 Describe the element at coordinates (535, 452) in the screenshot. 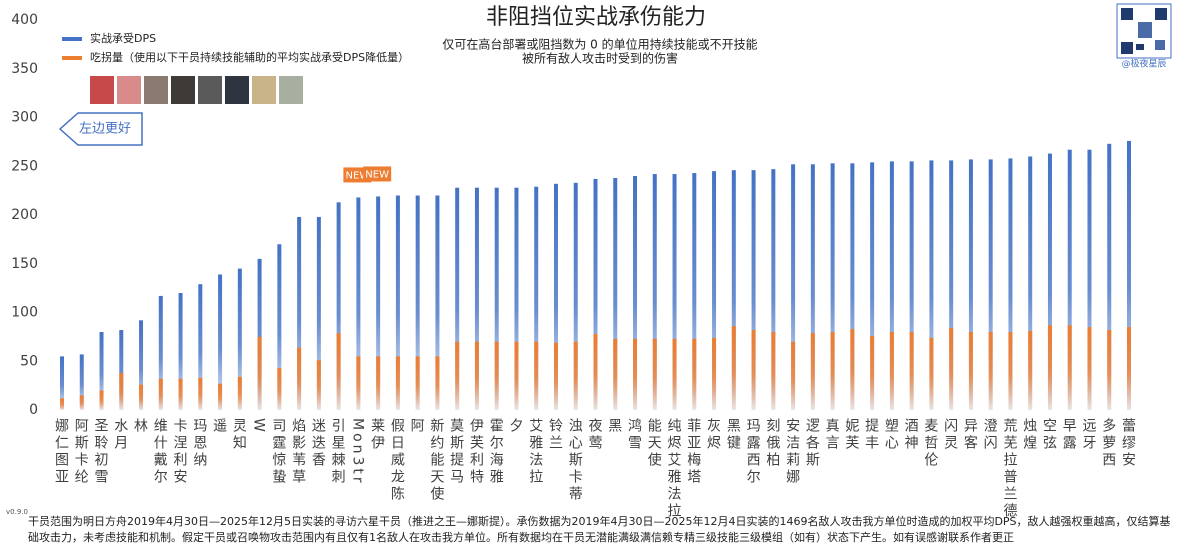

I see `x-tick-label: 艾雅法拉` at that location.